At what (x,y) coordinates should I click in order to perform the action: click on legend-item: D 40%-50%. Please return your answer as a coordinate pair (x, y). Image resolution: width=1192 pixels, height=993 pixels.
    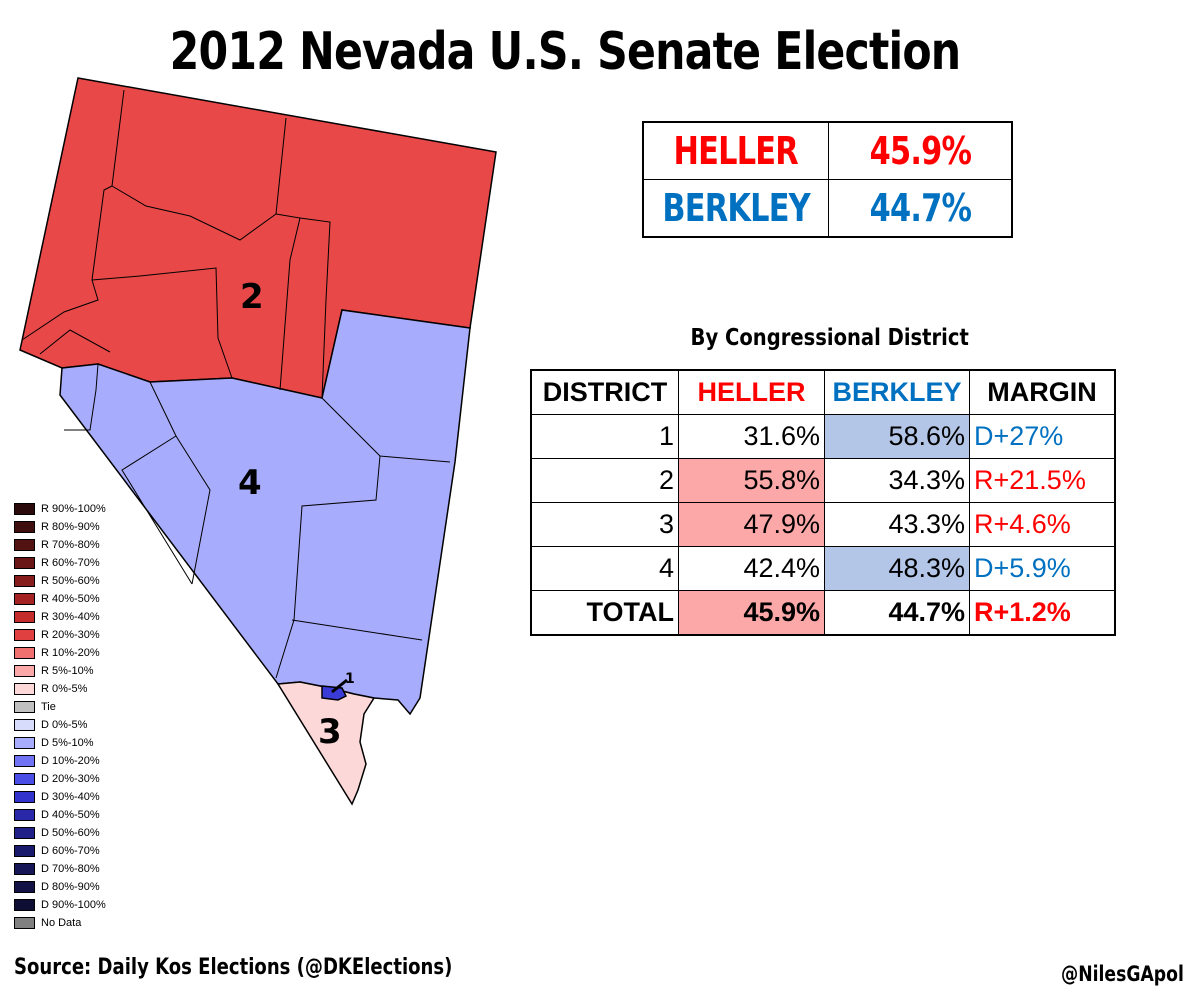
    Looking at the image, I should click on (60, 815).